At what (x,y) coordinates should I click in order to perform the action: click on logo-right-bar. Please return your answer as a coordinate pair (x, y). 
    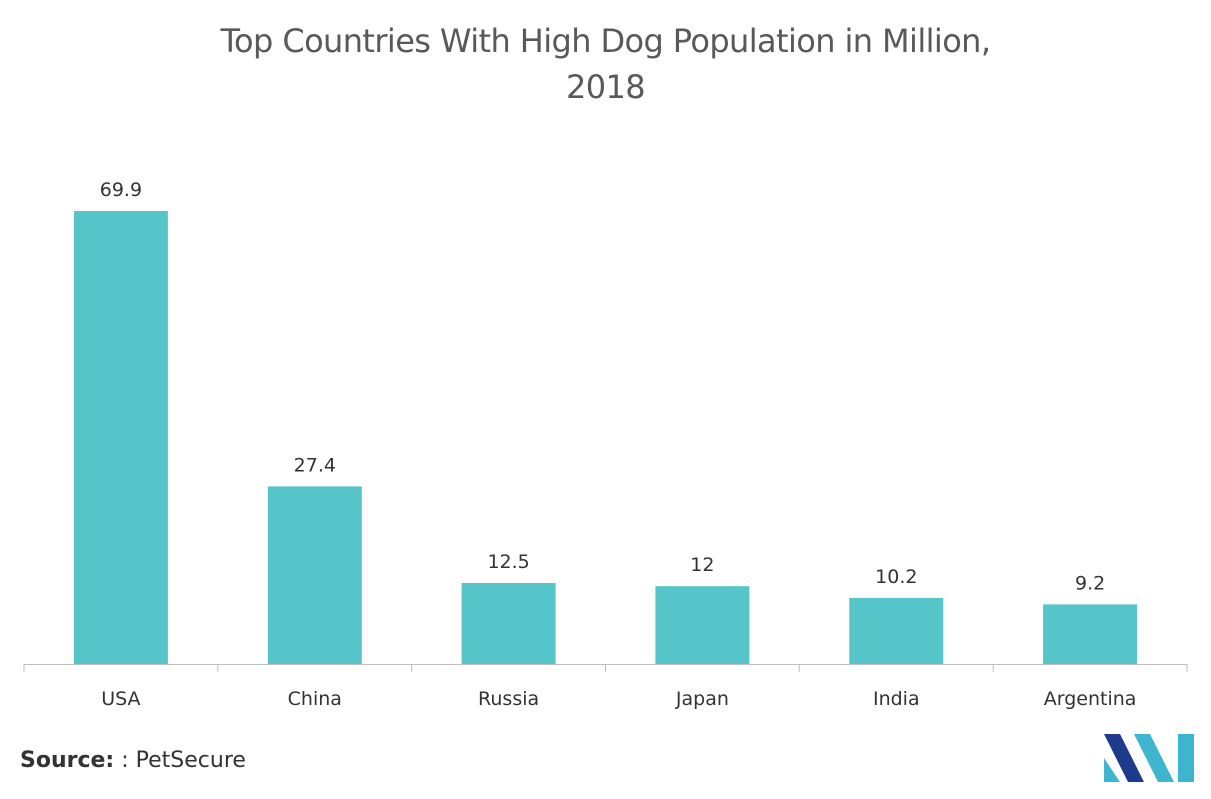
    Looking at the image, I should click on (1186, 758).